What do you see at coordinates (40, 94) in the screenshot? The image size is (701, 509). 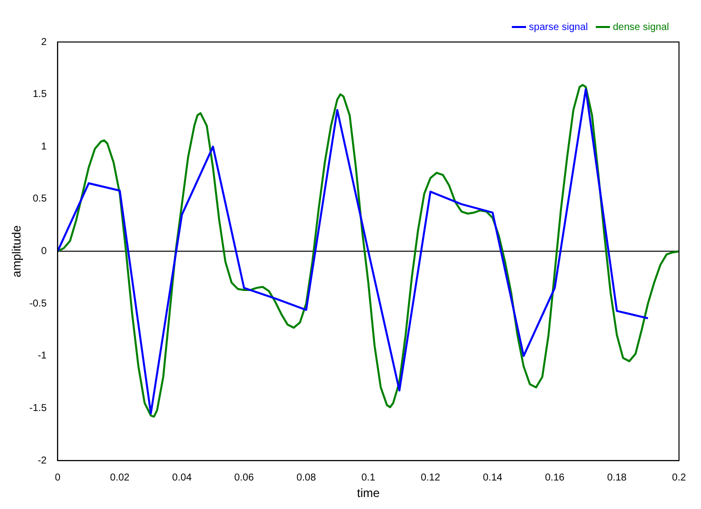 I see `y-tick-label: 1.5` at bounding box center [40, 94].